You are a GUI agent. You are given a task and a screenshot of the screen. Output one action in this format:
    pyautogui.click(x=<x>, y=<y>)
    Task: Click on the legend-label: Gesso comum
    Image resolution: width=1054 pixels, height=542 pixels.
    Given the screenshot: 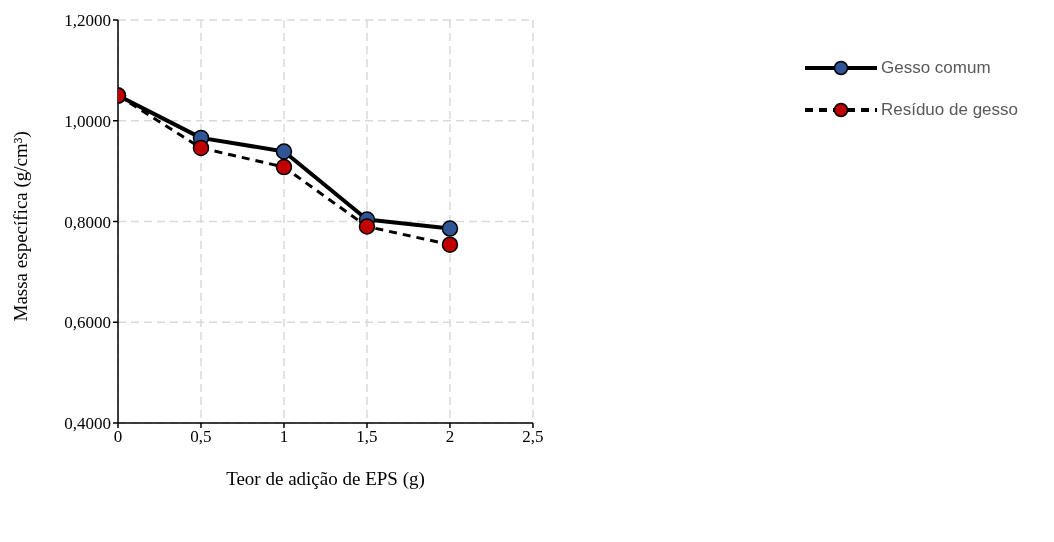 What is the action you would take?
    pyautogui.click(x=935, y=68)
    